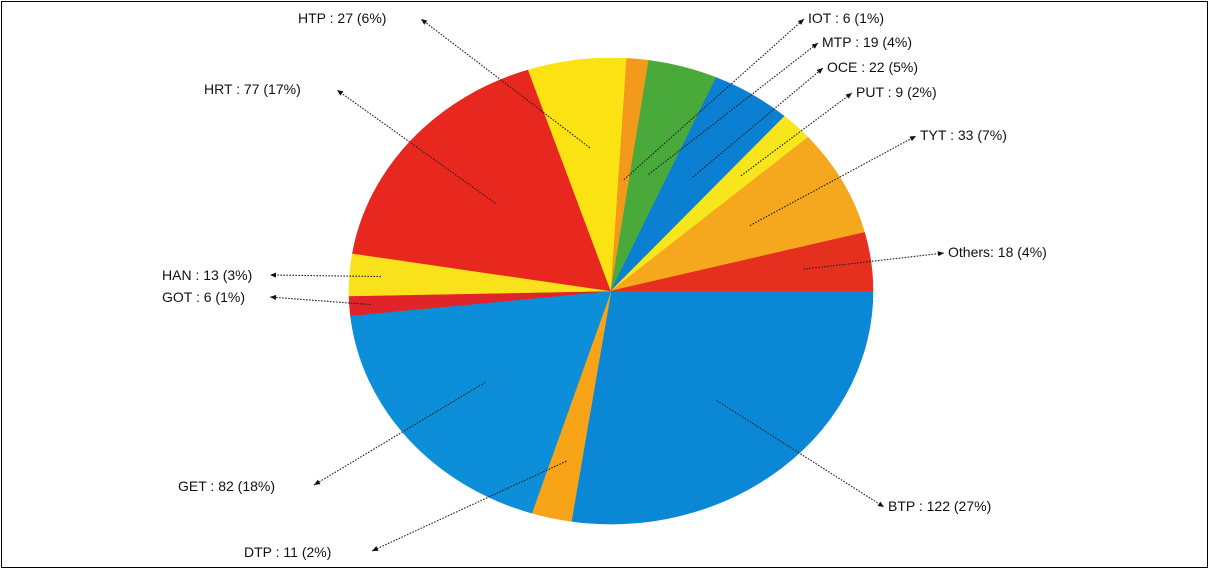 The image size is (1211, 571). What do you see at coordinates (342, 18) in the screenshot?
I see `slice-label-htp: HTP : 27 (6%)` at bounding box center [342, 18].